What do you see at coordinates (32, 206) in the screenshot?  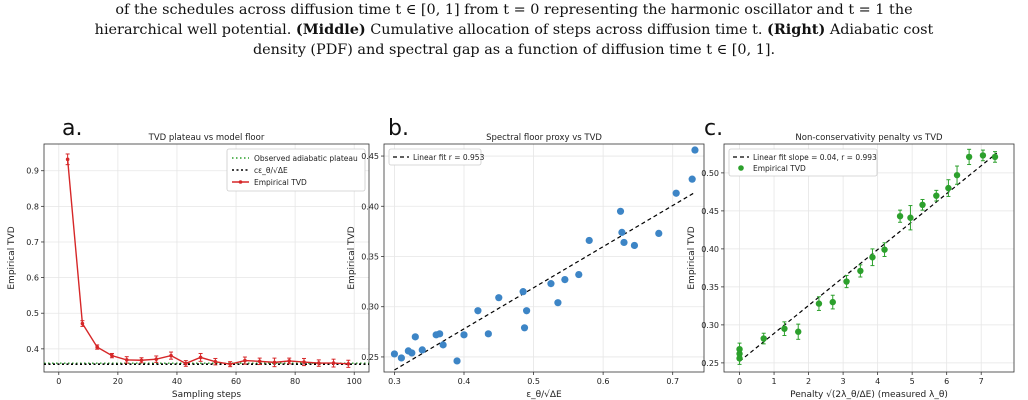 I see `chart-a-ytick-label: 0.8` at bounding box center [32, 206].